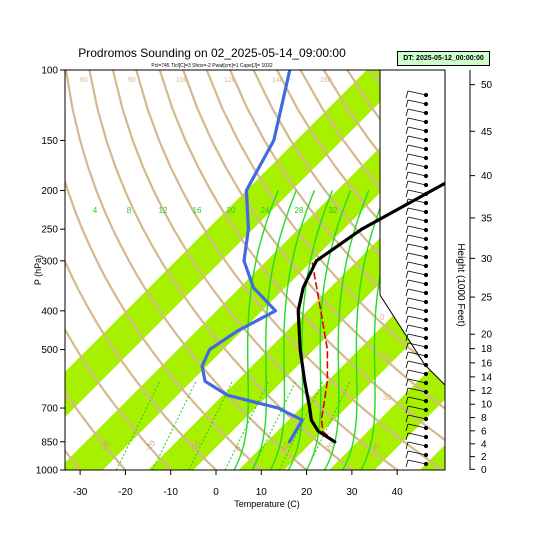 This screenshot has height=540, width=540. Describe the element at coordinates (238, 448) in the screenshot. I see `isotherm-label: 0` at that location.